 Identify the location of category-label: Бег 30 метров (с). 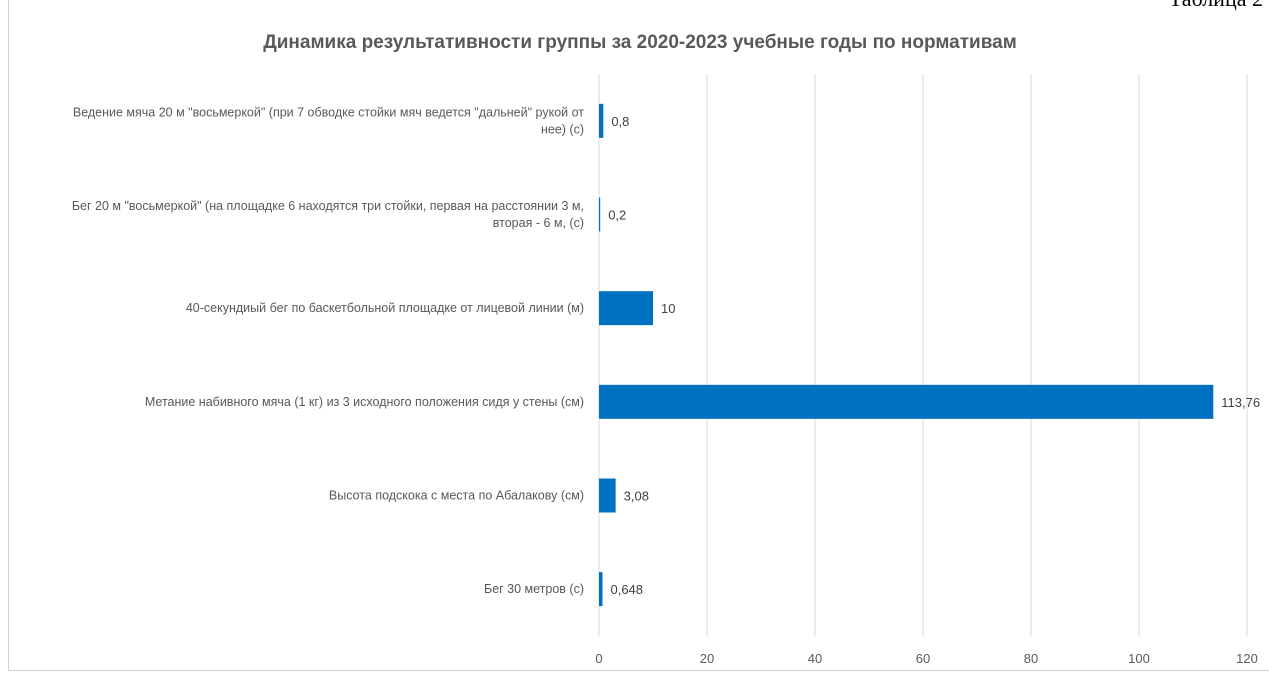
(534, 589).